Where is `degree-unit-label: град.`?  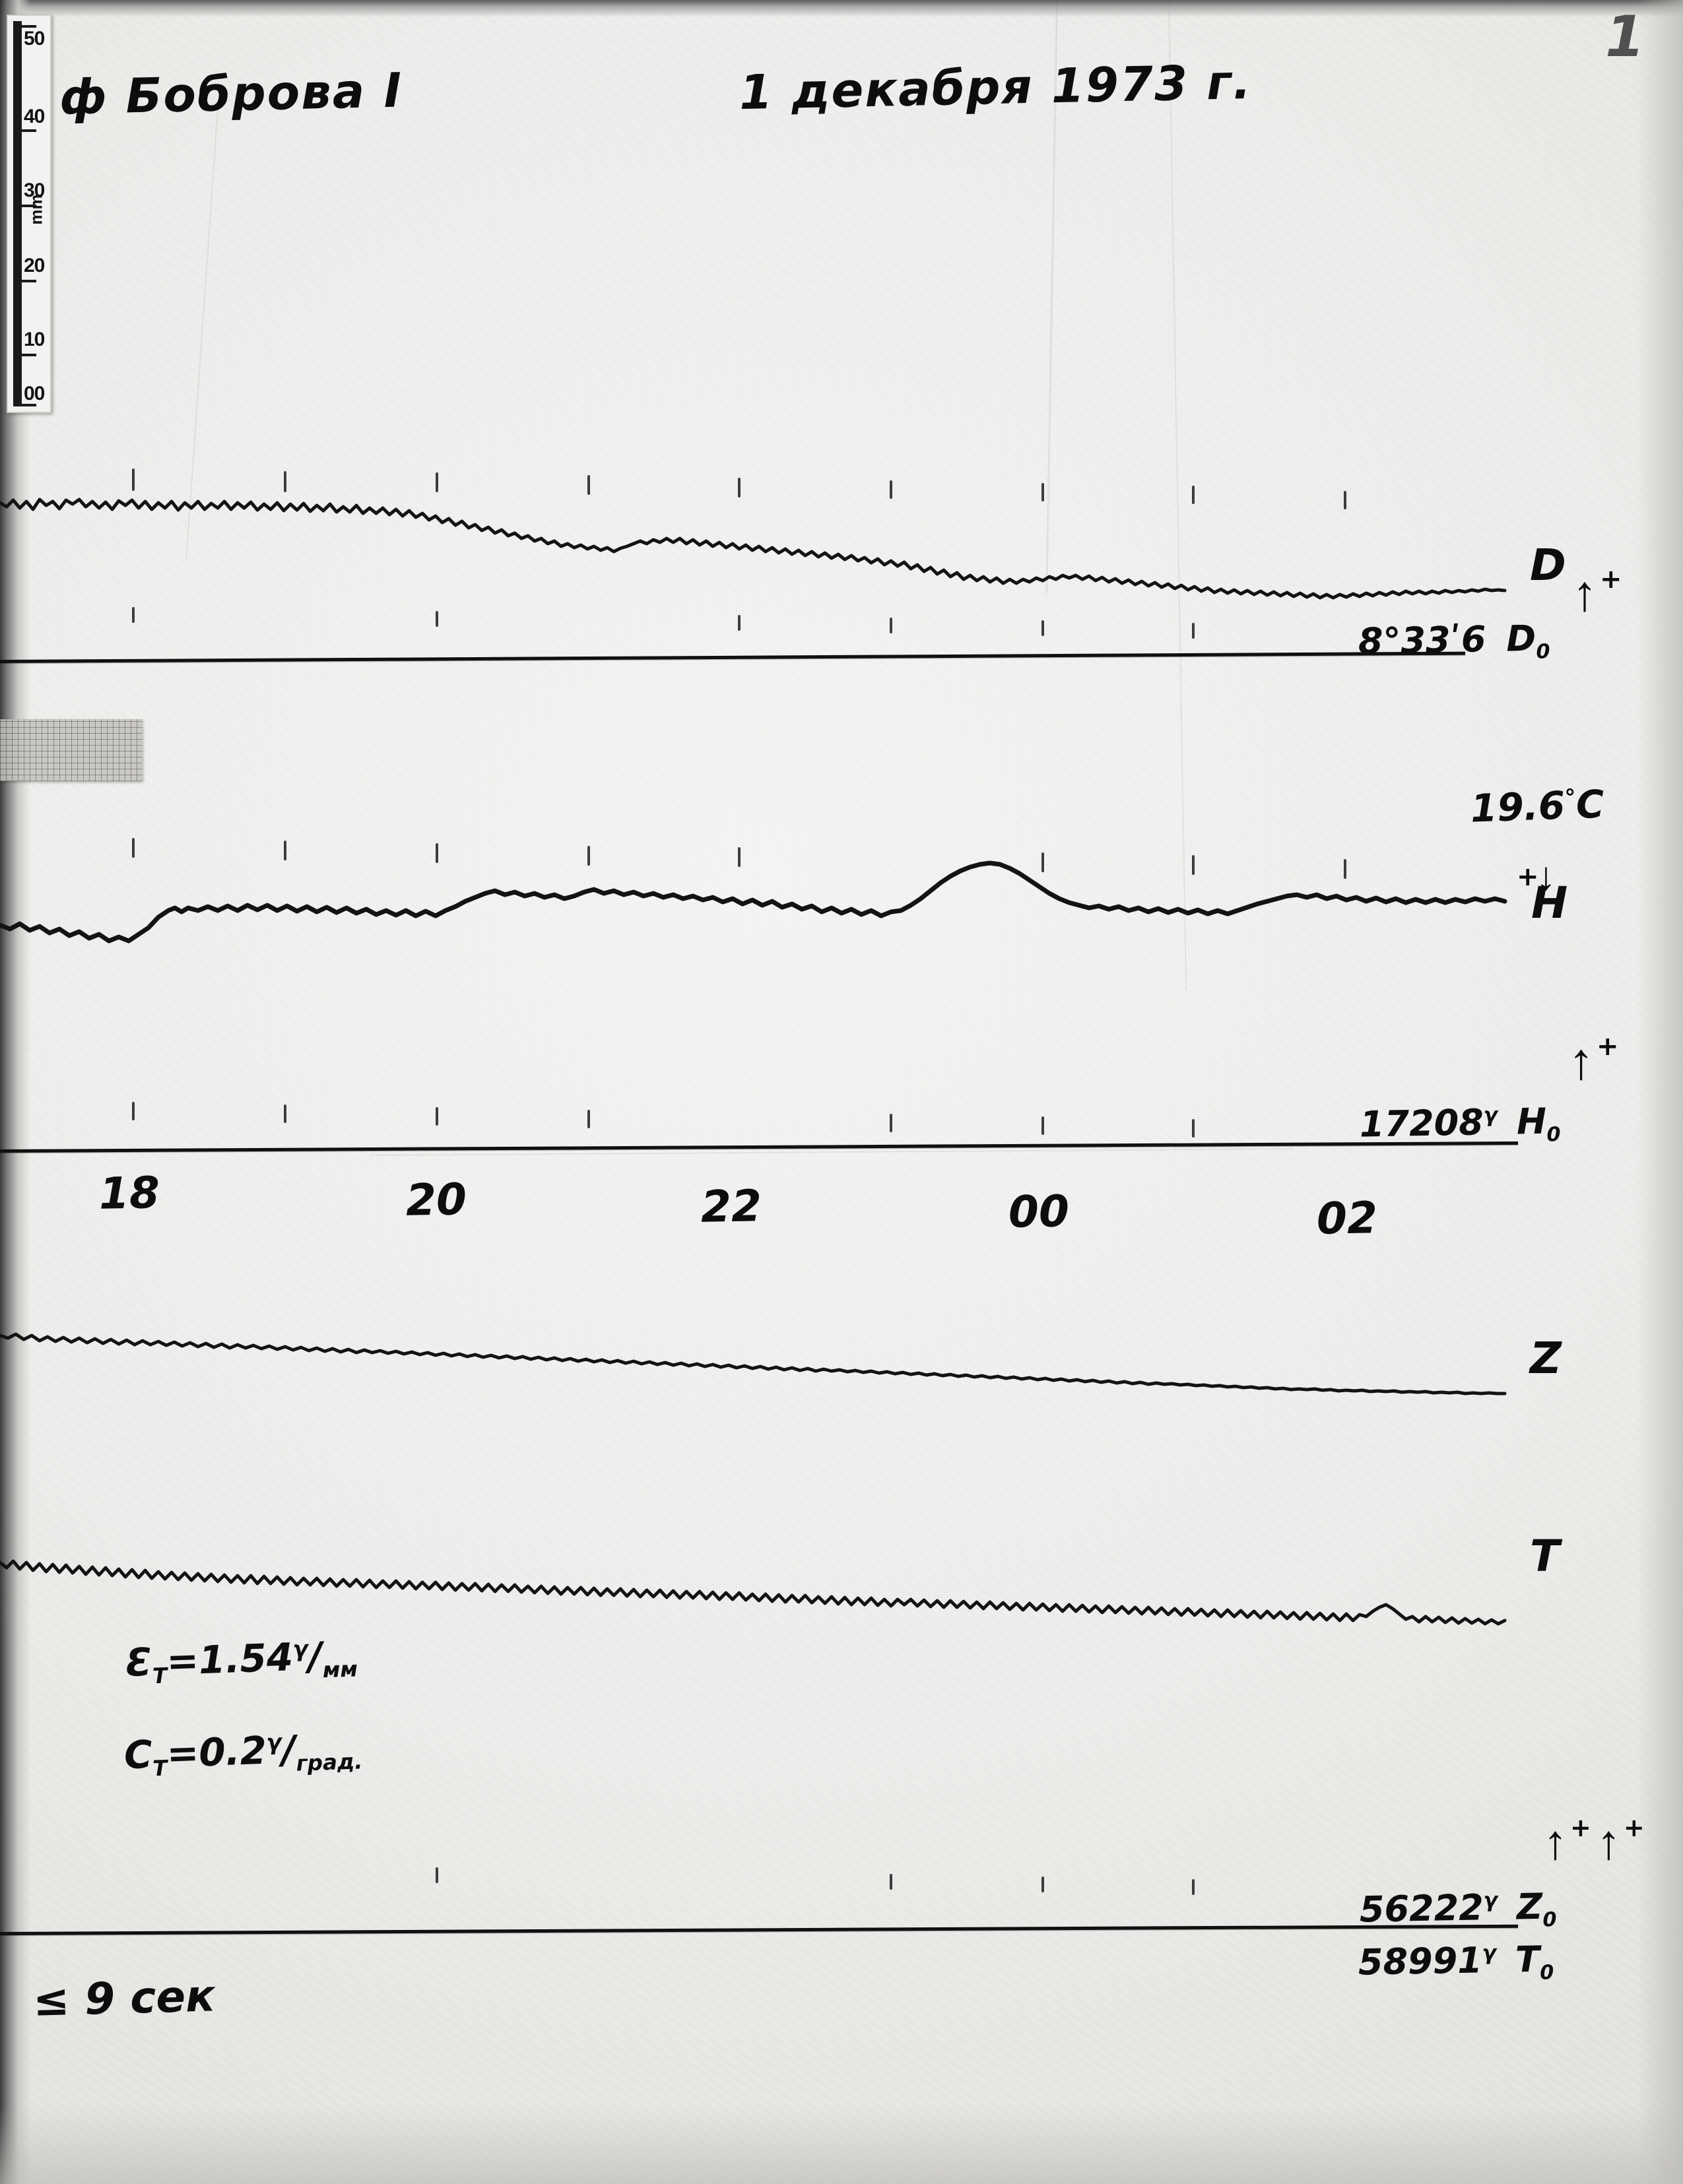 degree-unit-label: град. is located at coordinates (330, 1762).